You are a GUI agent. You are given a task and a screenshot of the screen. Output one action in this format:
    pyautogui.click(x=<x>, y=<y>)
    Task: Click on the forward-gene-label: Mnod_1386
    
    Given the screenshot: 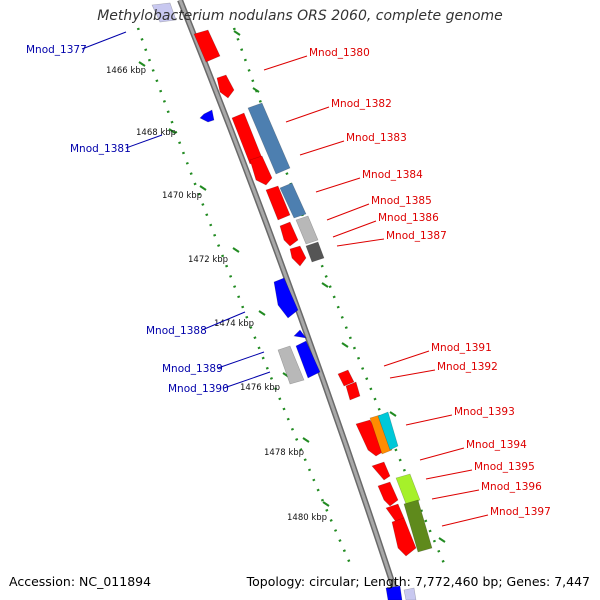 What is the action you would take?
    pyautogui.click(x=408, y=218)
    